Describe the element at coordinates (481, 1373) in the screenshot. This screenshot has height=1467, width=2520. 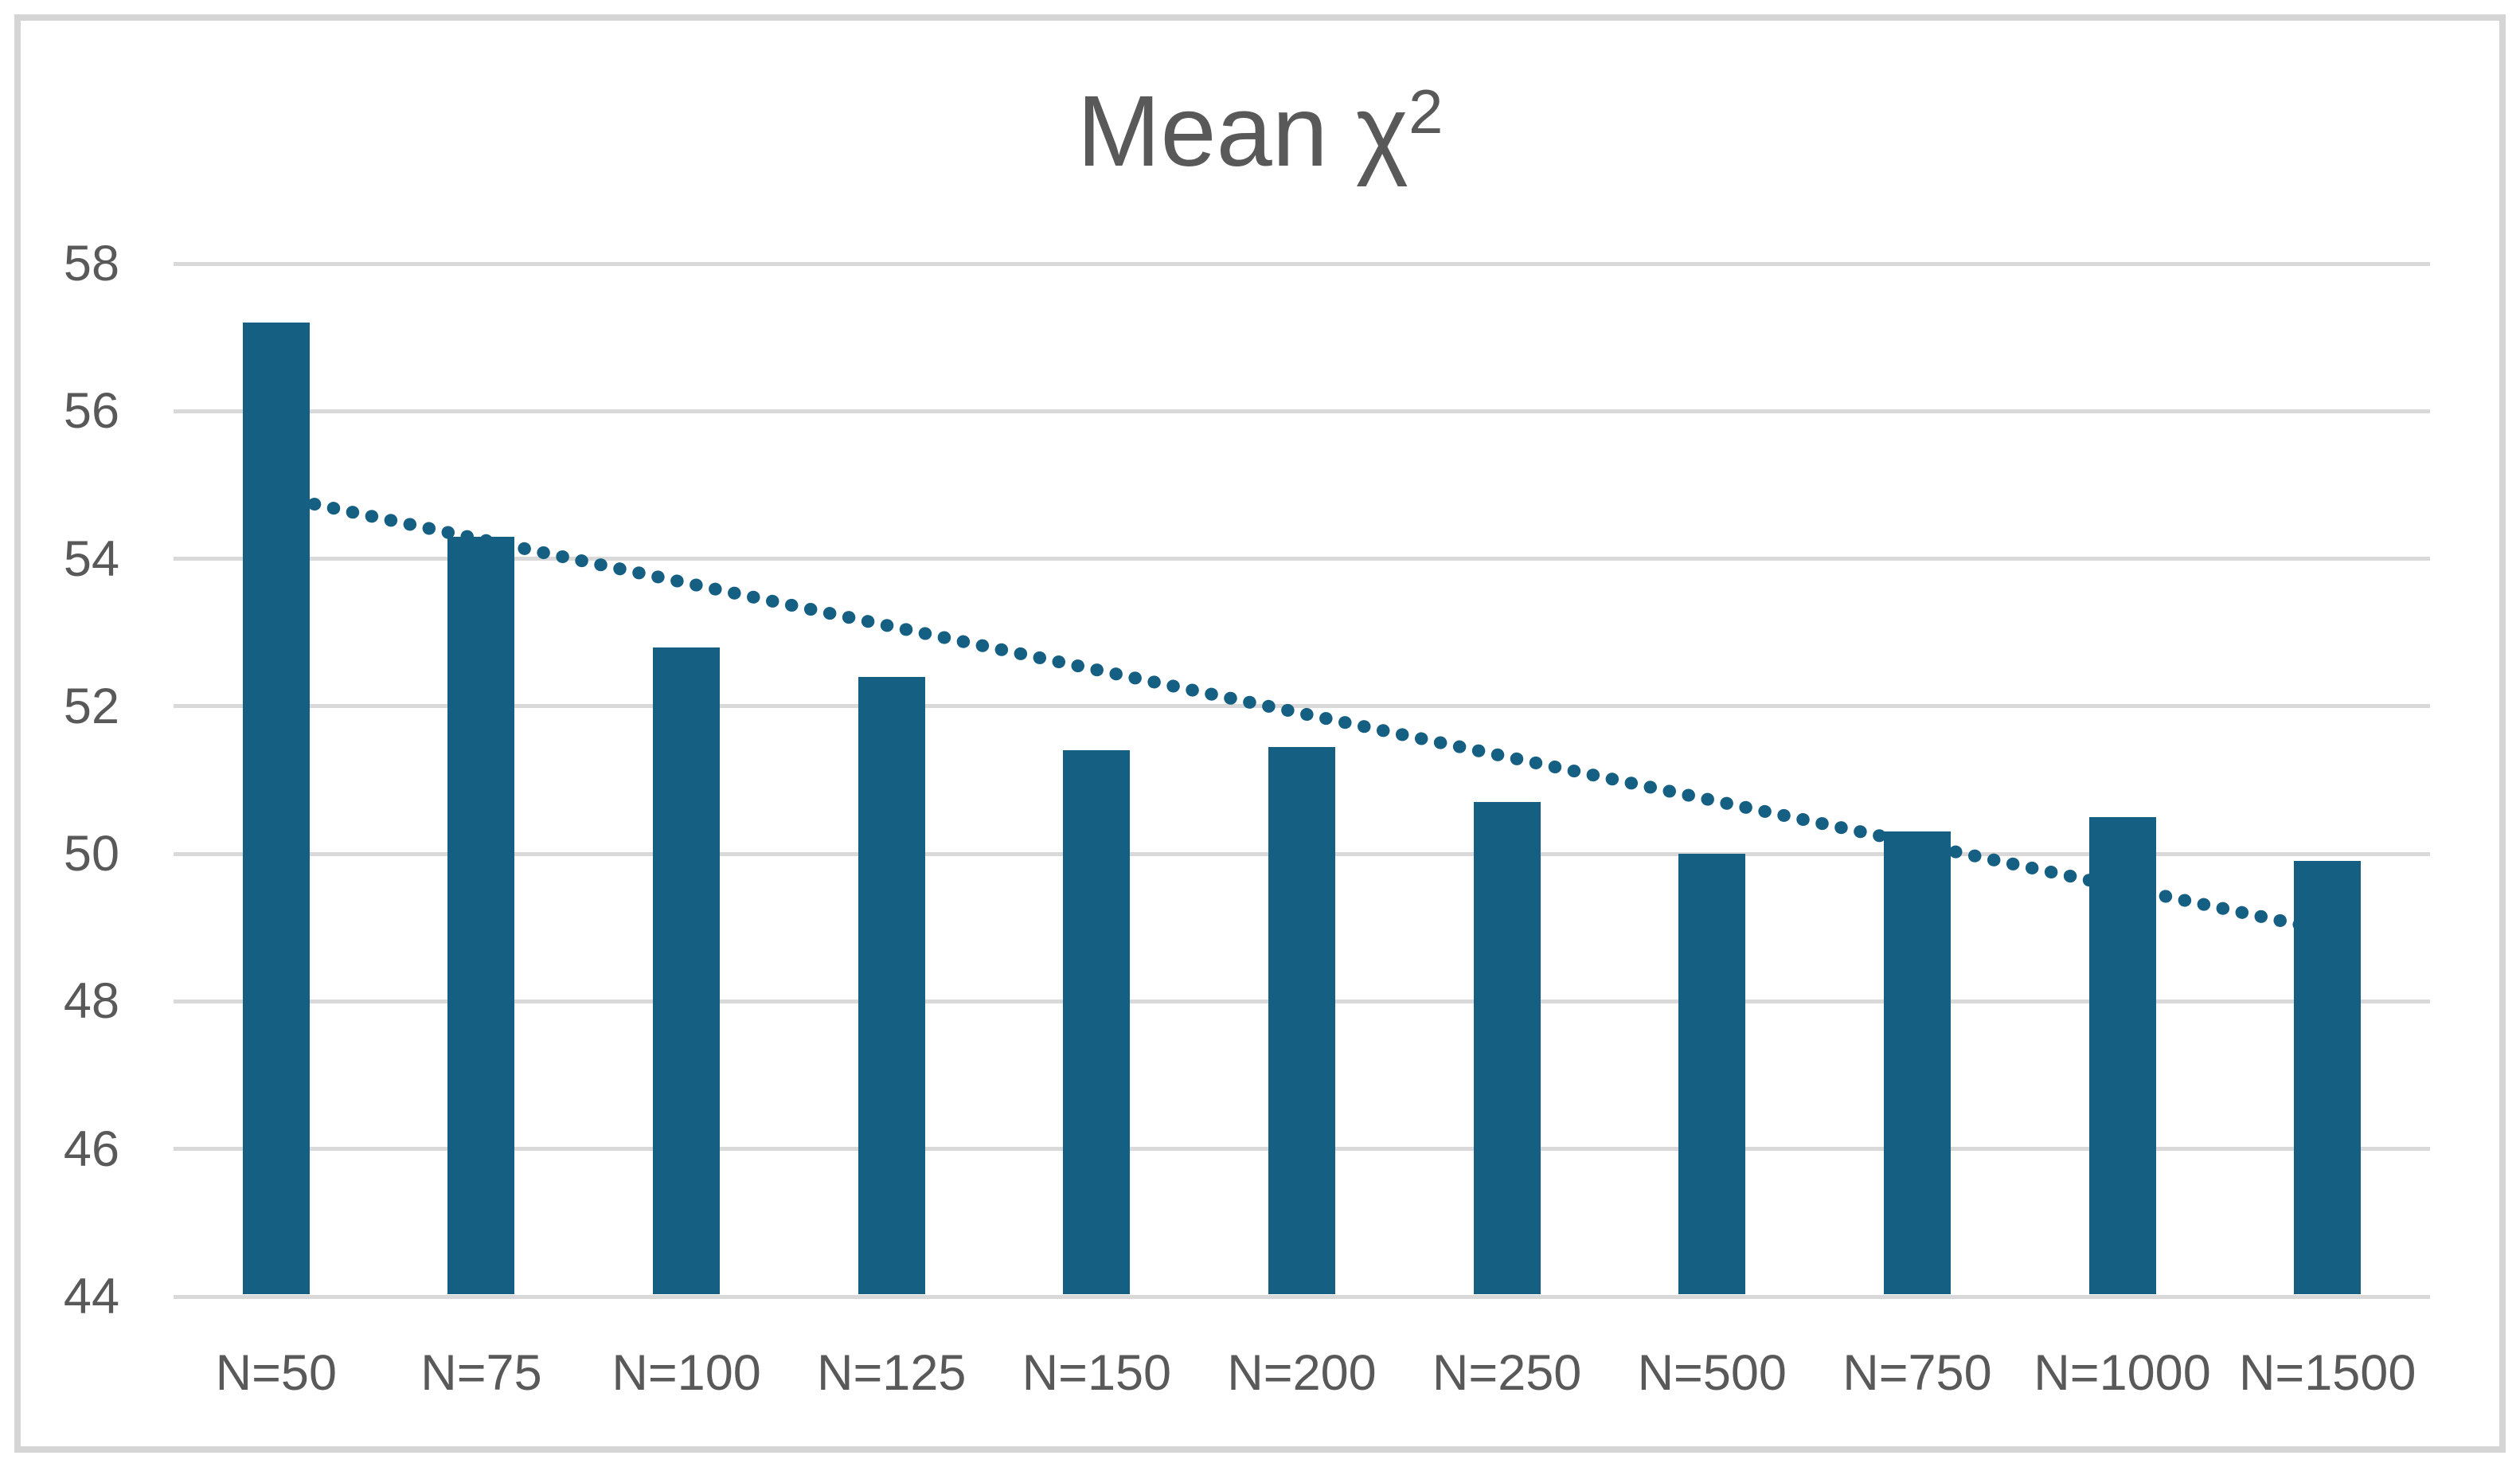
I see `x-axis-category-label: N=75` at that location.